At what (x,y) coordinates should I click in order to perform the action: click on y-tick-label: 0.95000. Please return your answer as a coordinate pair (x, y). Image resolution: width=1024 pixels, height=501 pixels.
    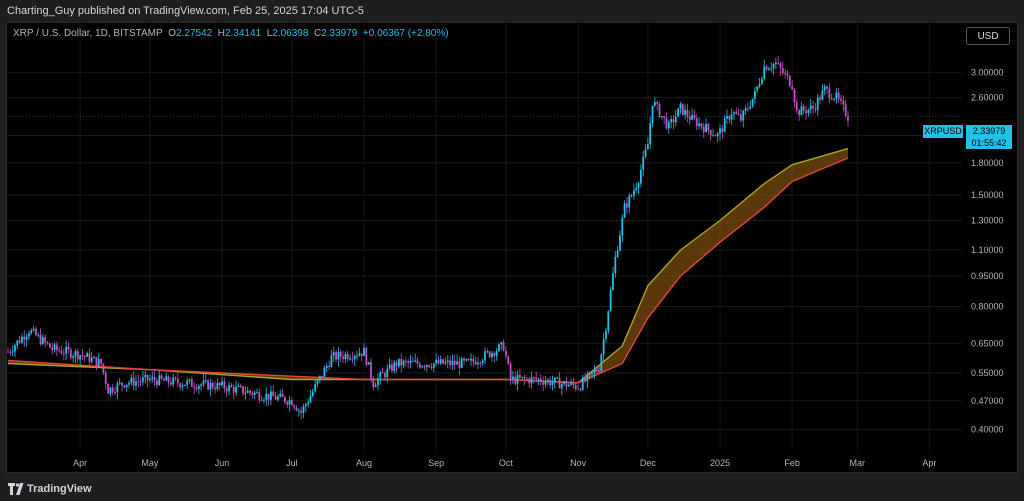
    Looking at the image, I should click on (987, 276).